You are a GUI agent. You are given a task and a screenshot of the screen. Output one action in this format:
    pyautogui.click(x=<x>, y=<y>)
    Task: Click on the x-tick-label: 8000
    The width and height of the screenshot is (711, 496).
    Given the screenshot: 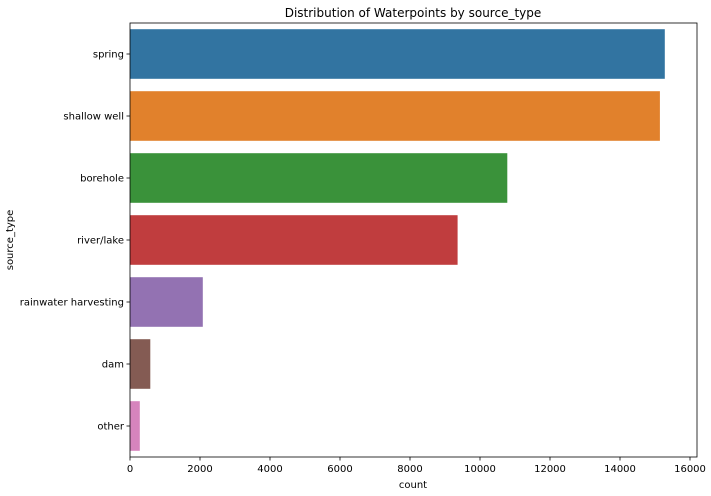 What is the action you would take?
    pyautogui.click(x=409, y=469)
    